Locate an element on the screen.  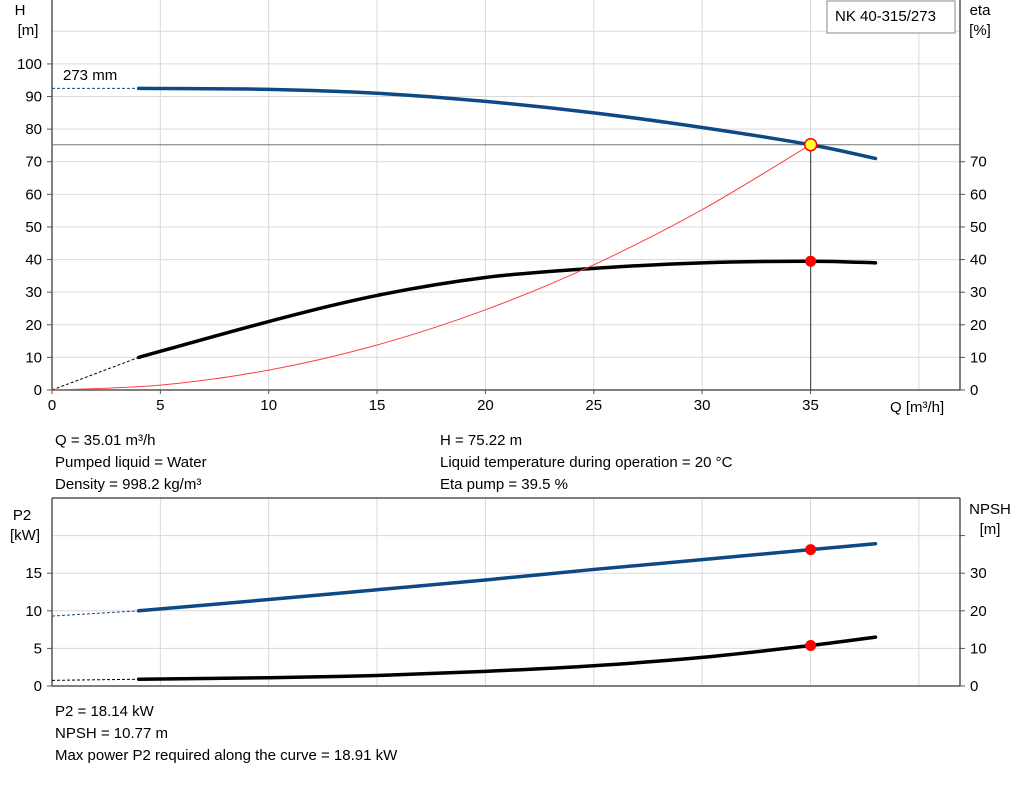
y-left-tick-label: 80 is located at coordinates (33, 129).